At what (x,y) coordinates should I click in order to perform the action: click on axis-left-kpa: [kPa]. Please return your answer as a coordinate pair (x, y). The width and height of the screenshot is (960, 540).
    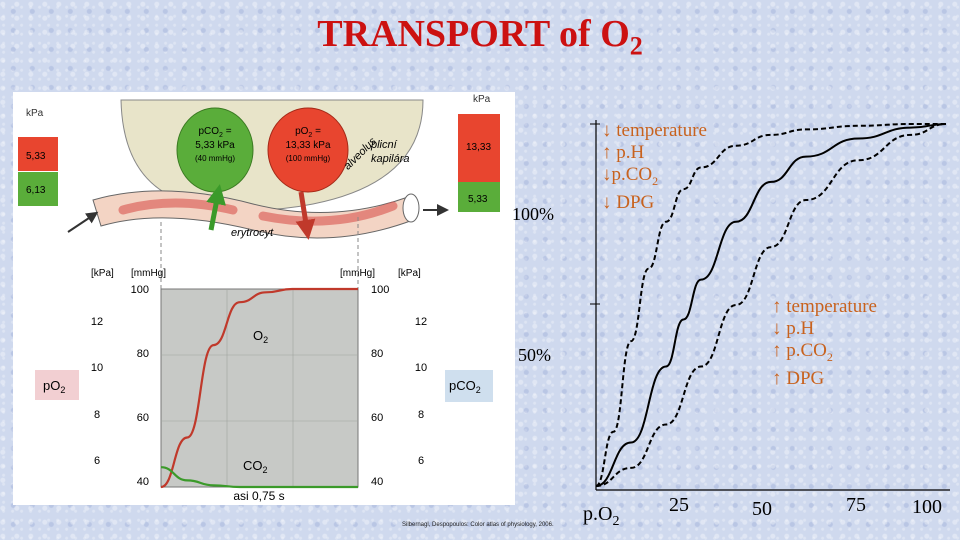
    Looking at the image, I should click on (102, 273).